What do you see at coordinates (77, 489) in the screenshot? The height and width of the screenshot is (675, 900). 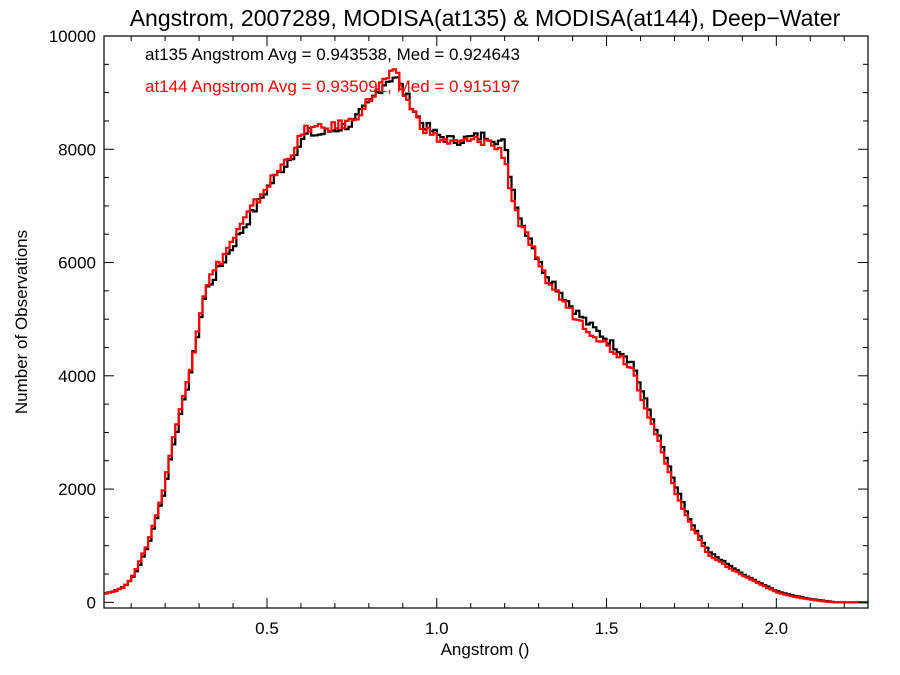 I see `y-tick-label: 2000` at bounding box center [77, 489].